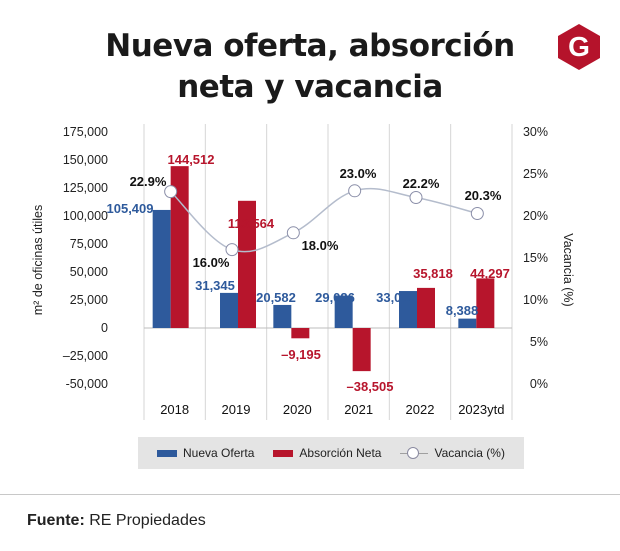 Image resolution: width=620 pixels, height=551 pixels. Describe the element at coordinates (147, 520) in the screenshot. I see `source-value: RE Propiedades` at that location.